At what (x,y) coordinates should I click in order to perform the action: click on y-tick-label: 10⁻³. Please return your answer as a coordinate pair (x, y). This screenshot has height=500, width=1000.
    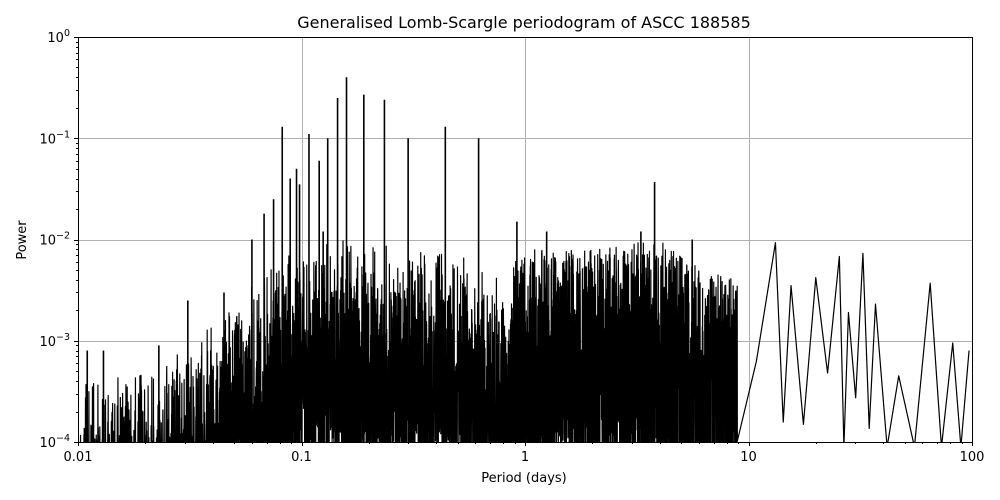
    Looking at the image, I should click on (54, 341).